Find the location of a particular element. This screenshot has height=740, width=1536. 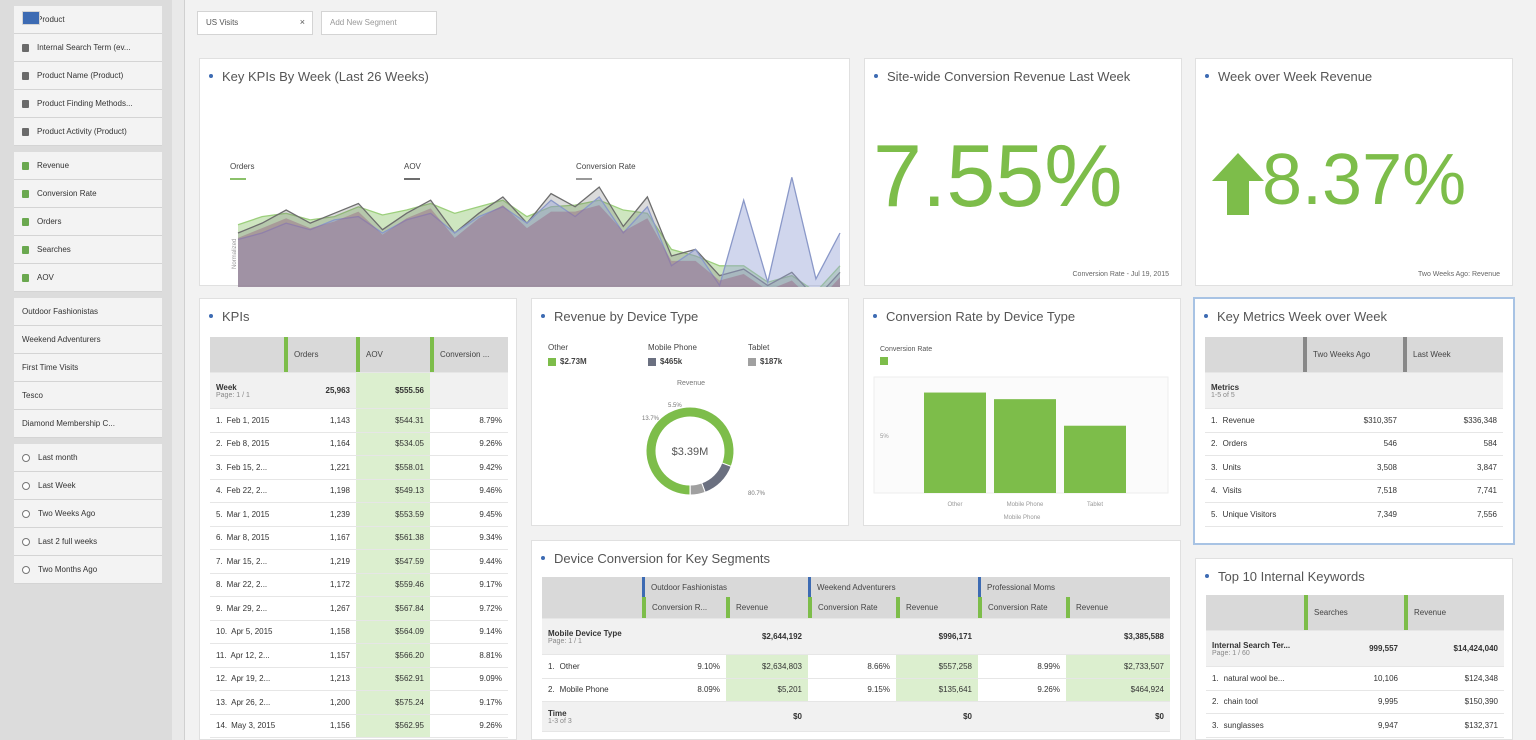

row-index: 10. is located at coordinates (222, 632).